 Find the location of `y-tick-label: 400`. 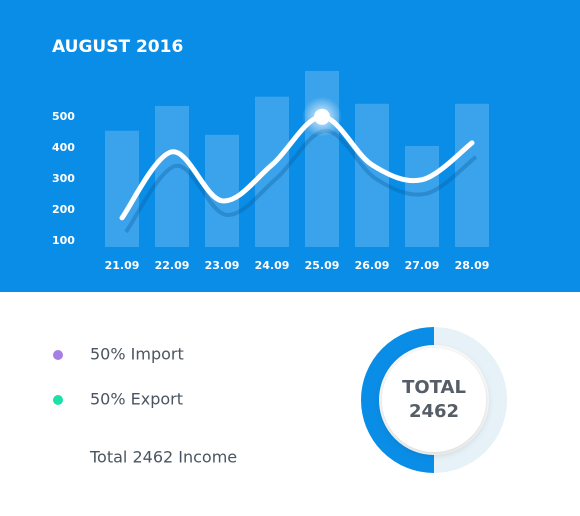

y-tick-label: 400 is located at coordinates (63, 147).